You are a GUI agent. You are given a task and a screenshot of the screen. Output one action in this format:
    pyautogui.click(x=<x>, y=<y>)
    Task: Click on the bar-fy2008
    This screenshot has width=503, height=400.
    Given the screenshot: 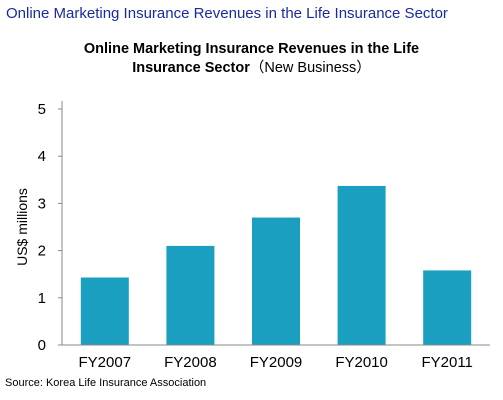 What is the action you would take?
    pyautogui.click(x=190, y=295)
    